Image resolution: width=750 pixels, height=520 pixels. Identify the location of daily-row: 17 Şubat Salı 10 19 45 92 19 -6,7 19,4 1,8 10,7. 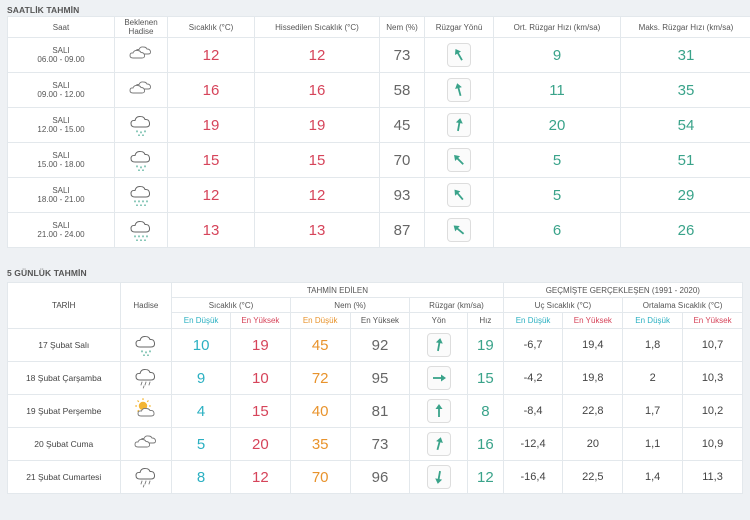
(375, 345).